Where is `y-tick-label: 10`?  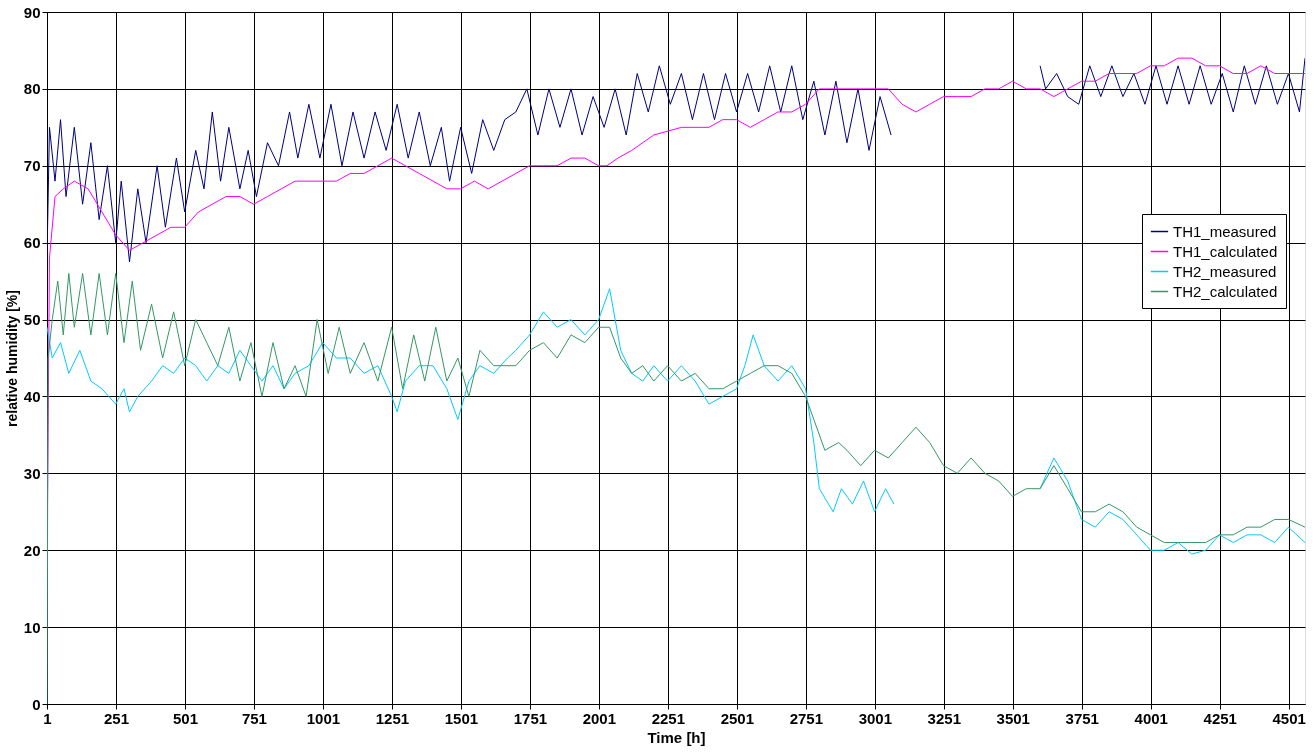 y-tick-label: 10 is located at coordinates (32, 627).